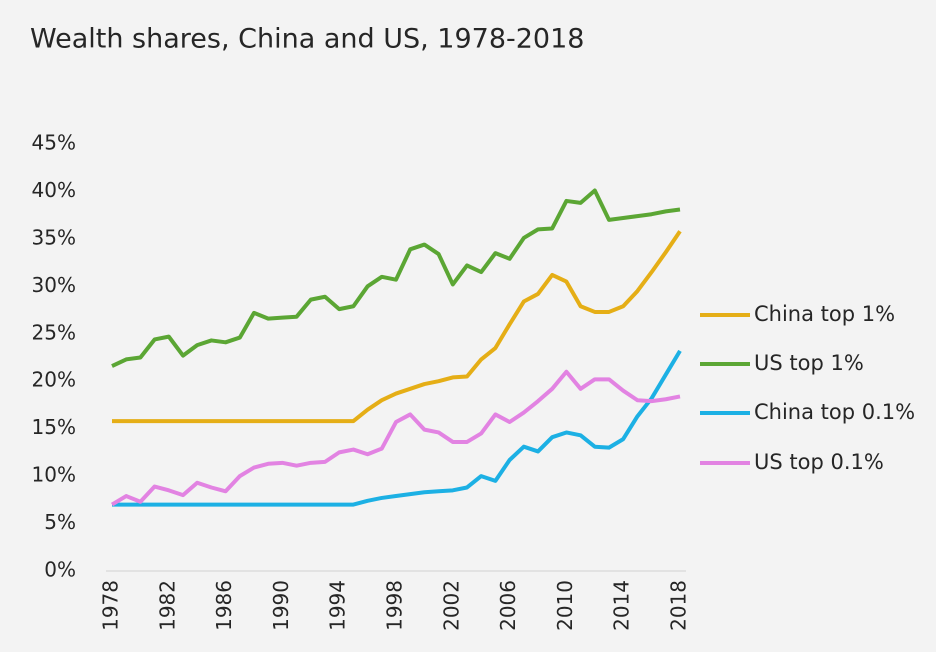 The height and width of the screenshot is (652, 936). What do you see at coordinates (54, 285) in the screenshot?
I see `y-tick-label: 30%` at bounding box center [54, 285].